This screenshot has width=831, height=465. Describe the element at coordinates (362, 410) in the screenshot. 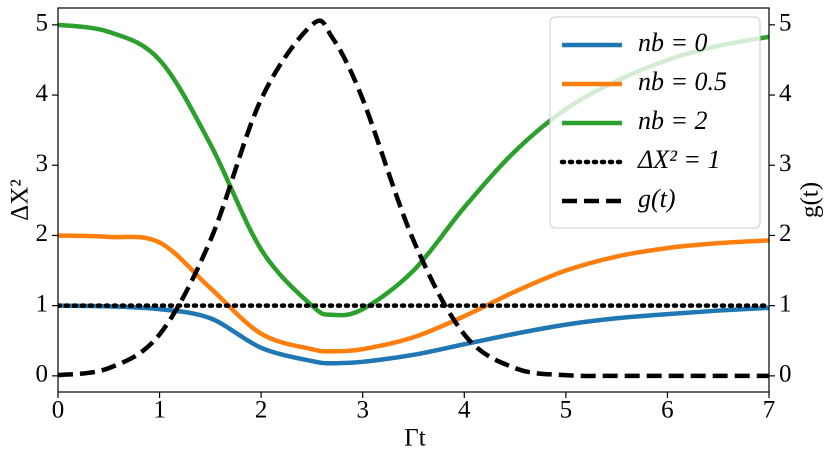

I see `x-tick-label: 3` at that location.